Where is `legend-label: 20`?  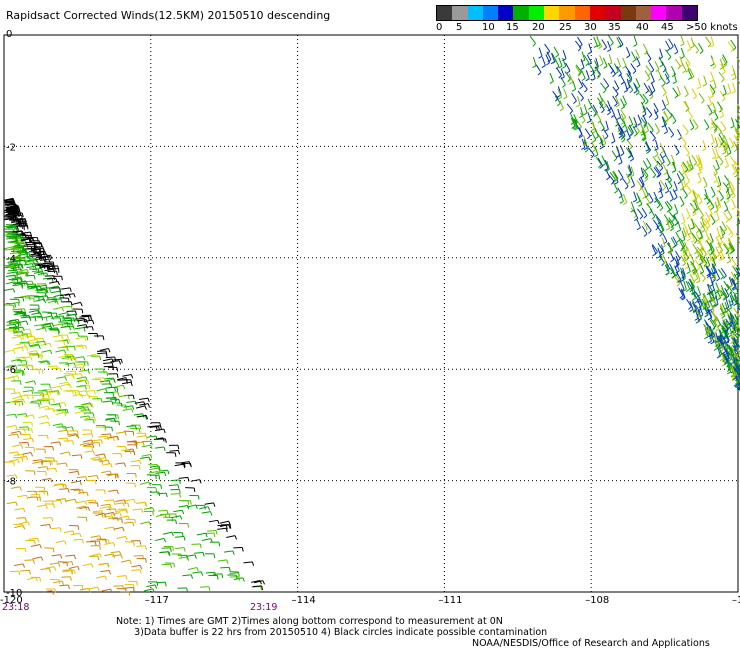 legend-label: 20 is located at coordinates (538, 27).